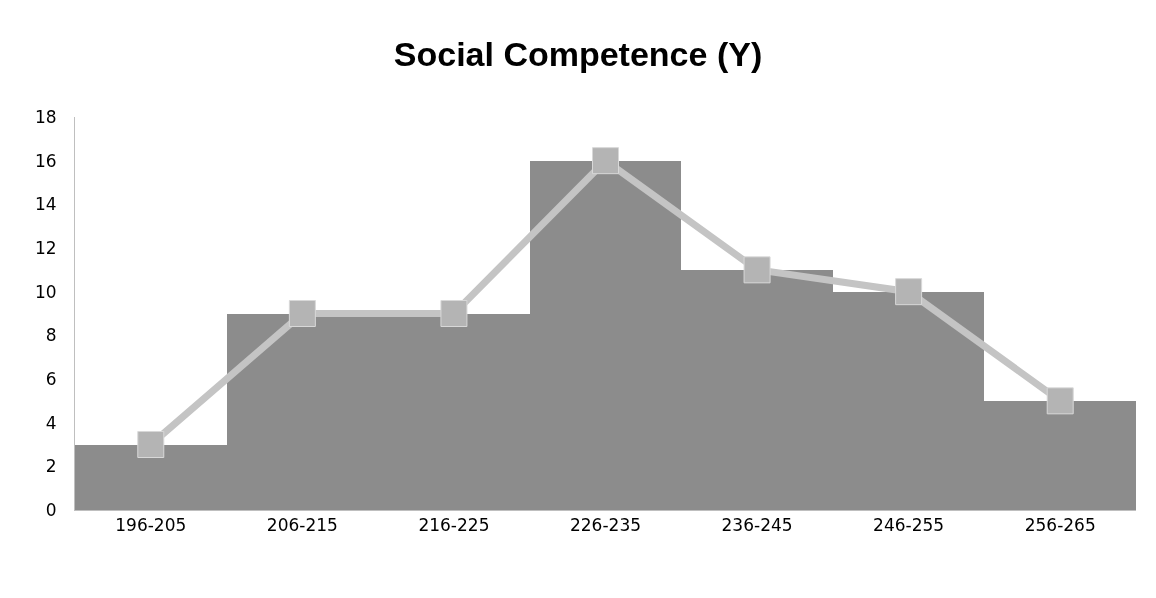 This screenshot has width=1156, height=598. I want to click on x-tick-label: 256-265, so click(1060, 525).